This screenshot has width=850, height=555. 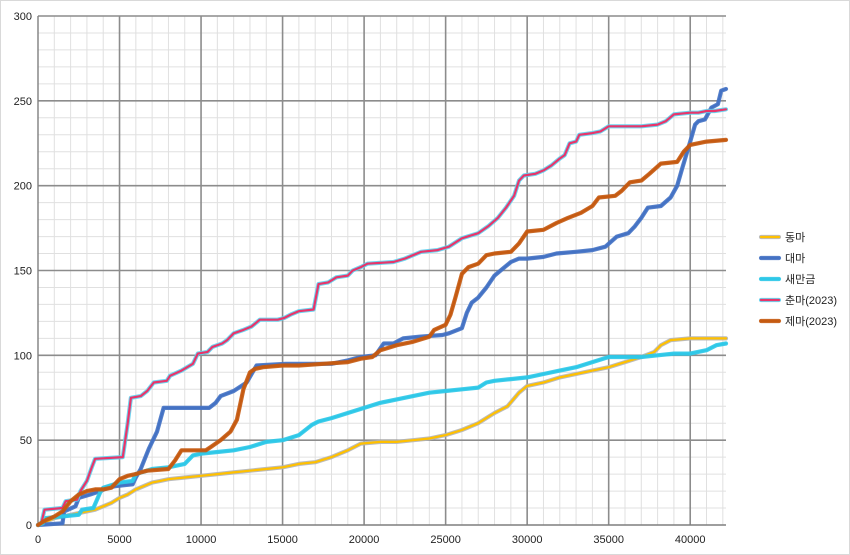 What do you see at coordinates (811, 300) in the screenshot?
I see `legend-label: 춘마(2023)` at bounding box center [811, 300].